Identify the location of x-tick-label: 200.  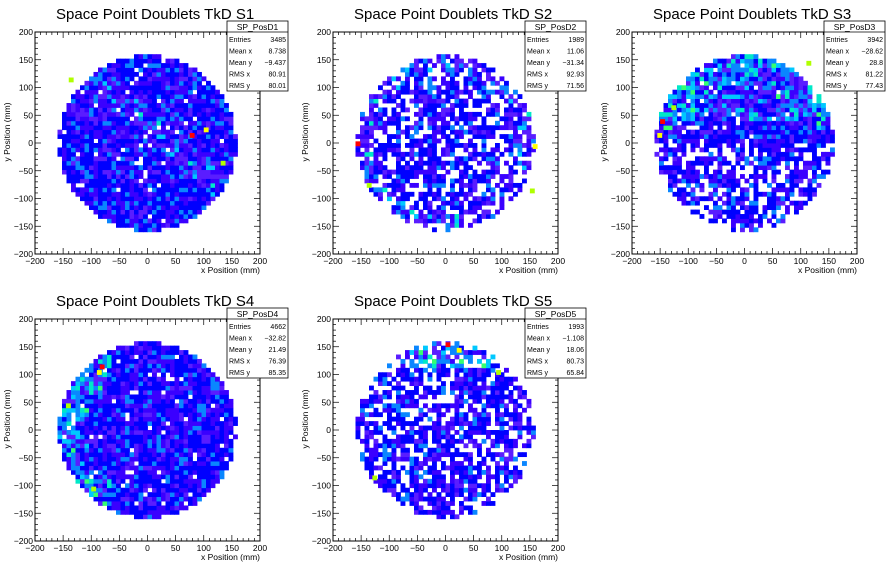
(857, 261).